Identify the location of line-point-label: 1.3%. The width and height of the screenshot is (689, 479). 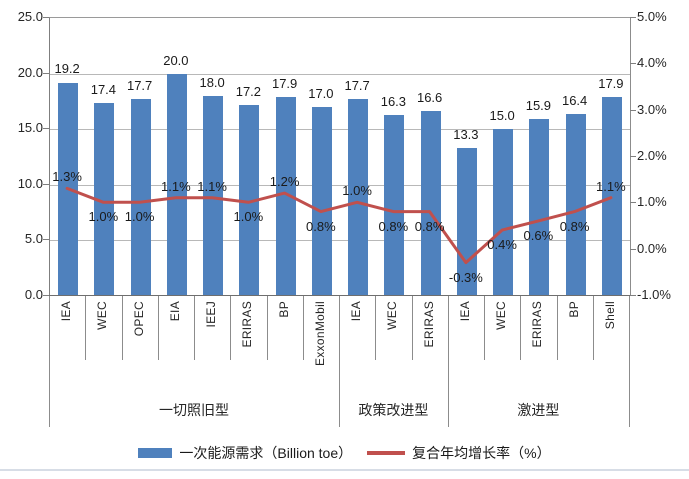
(67, 177).